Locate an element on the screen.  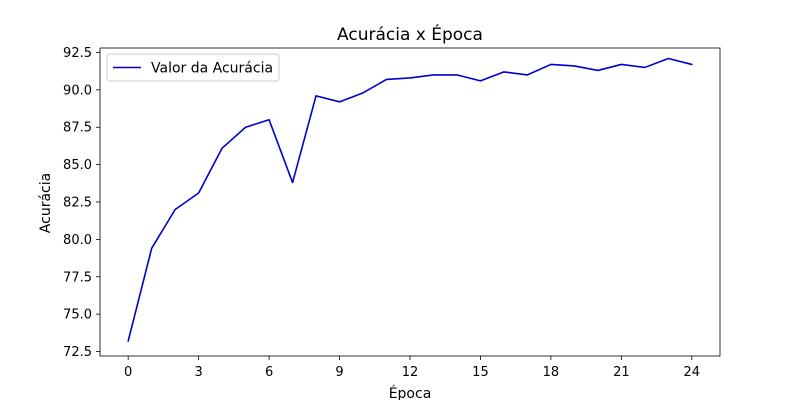
y-tick-label: 90.0 is located at coordinates (77, 90).